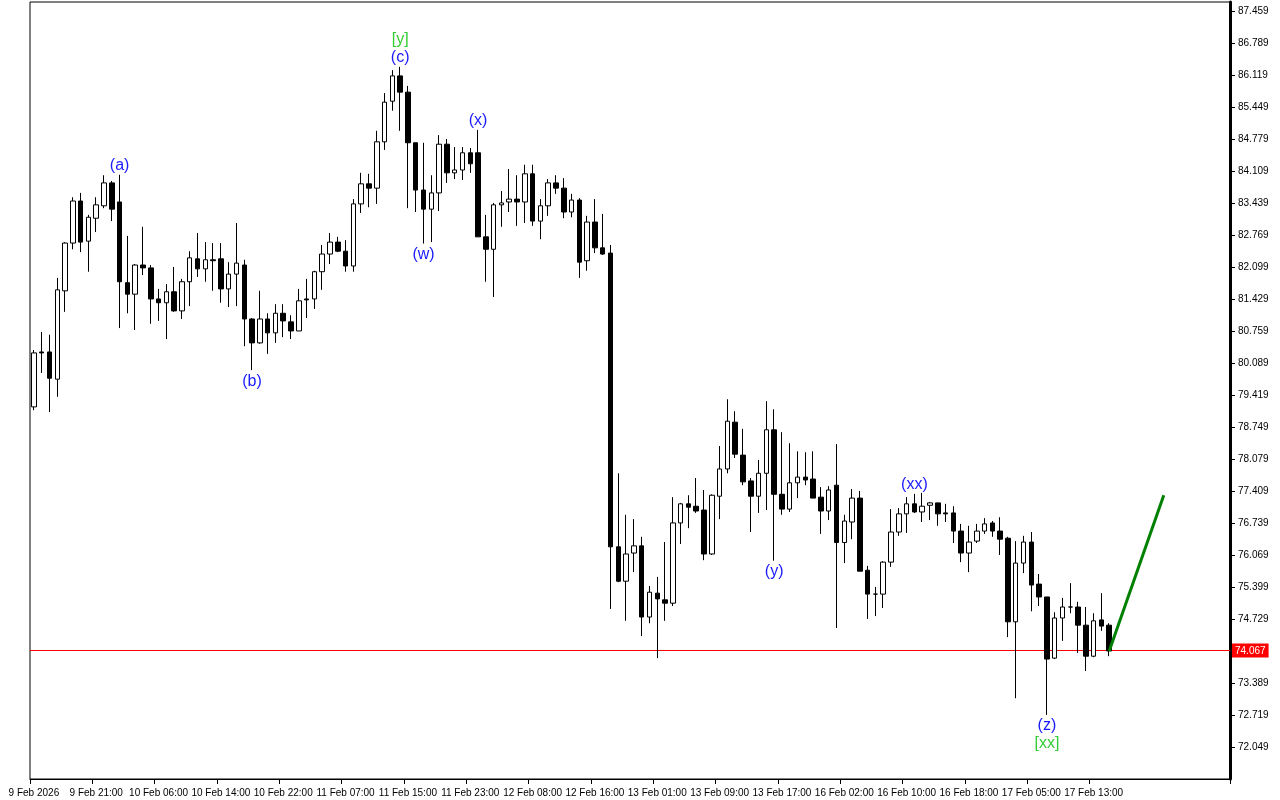 The image size is (1280, 800). What do you see at coordinates (1254, 235) in the screenshot?
I see `y-tick-label: 82.769` at bounding box center [1254, 235].